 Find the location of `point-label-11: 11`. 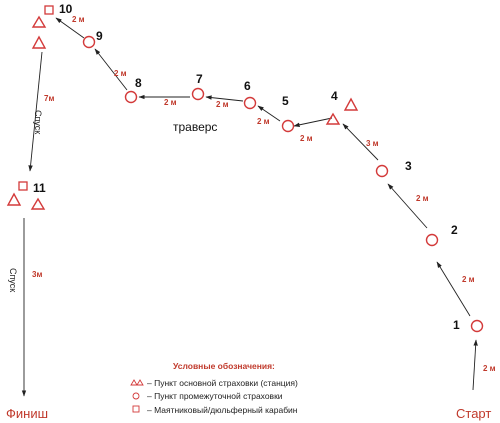

point-label-11: 11 is located at coordinates (39, 188).